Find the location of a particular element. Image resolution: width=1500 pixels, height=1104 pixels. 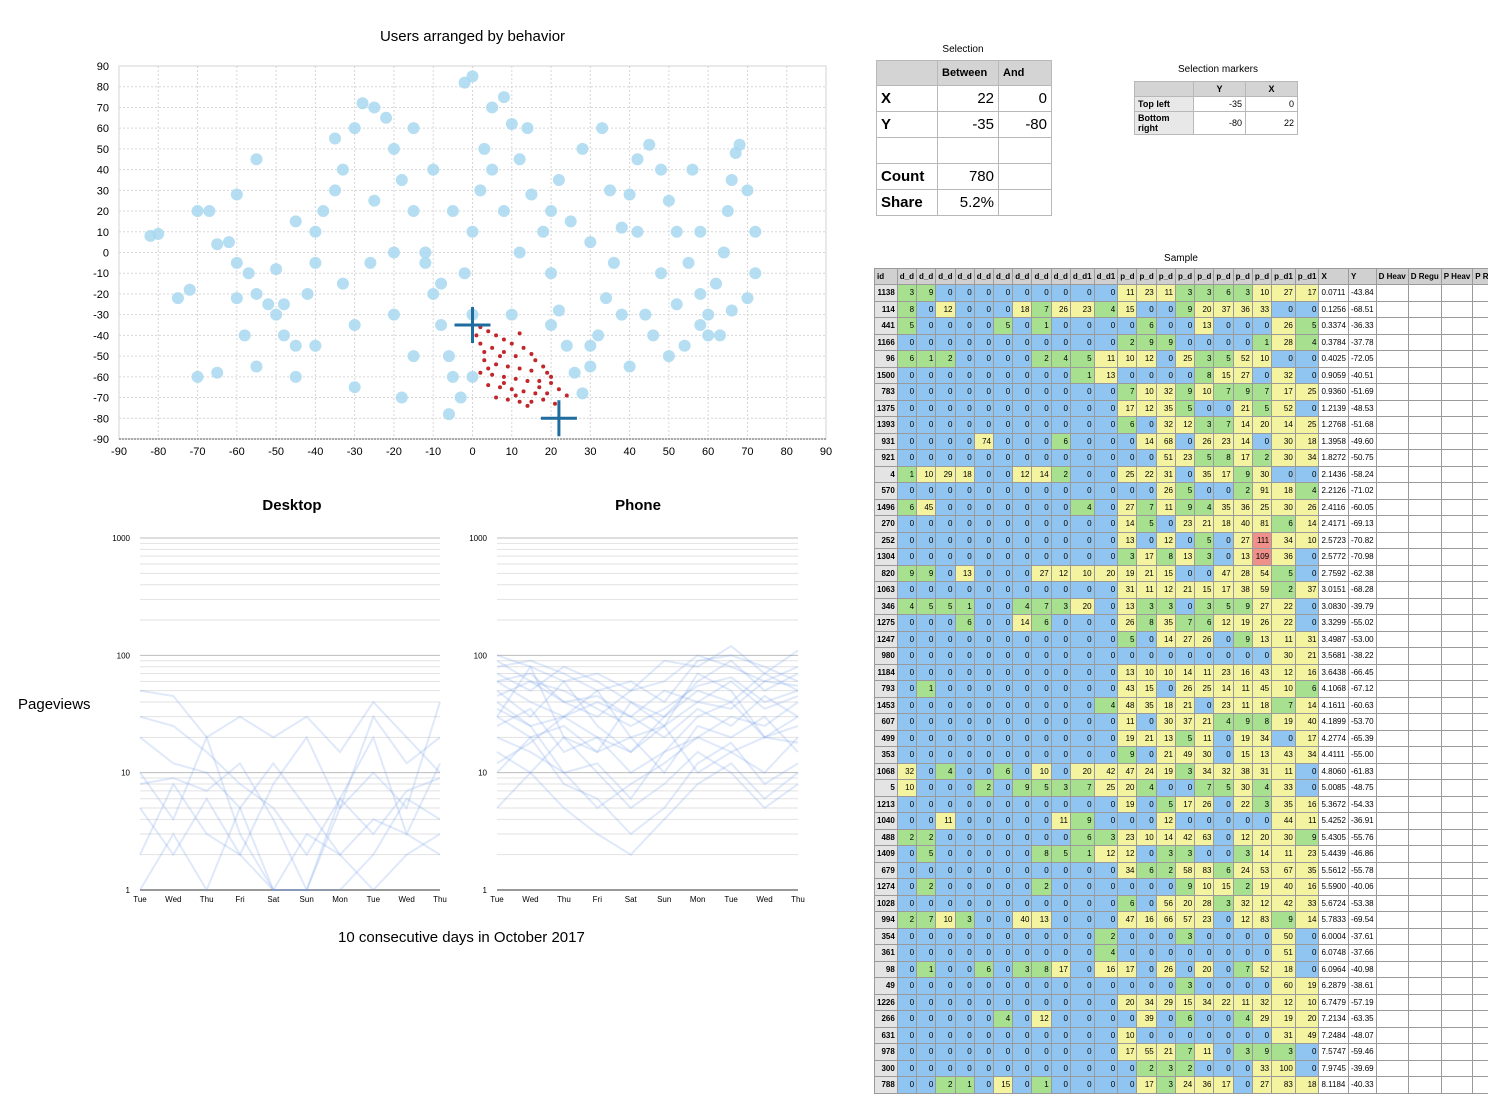

sample-cell: 5 is located at coordinates (1185, 408).